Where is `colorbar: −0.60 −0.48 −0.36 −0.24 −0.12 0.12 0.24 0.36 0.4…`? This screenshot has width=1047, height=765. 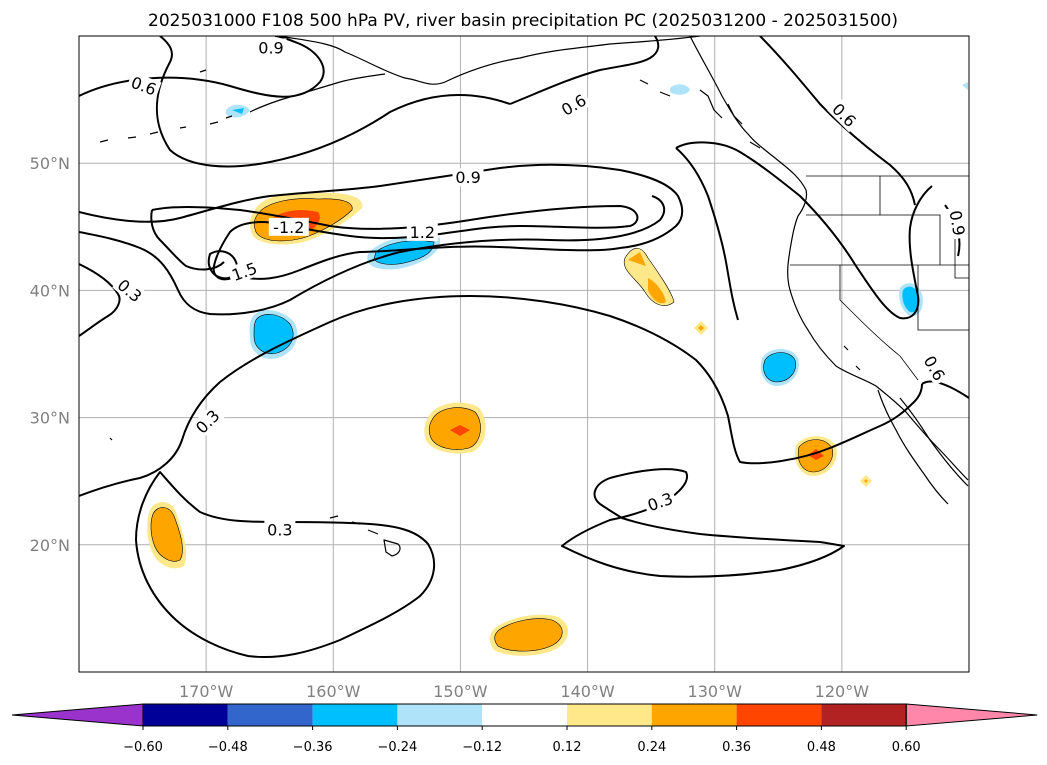 colorbar: −0.60 −0.48 −0.36 −0.24 −0.12 0.12 0.24 0.36 0.4… is located at coordinates (524, 729).